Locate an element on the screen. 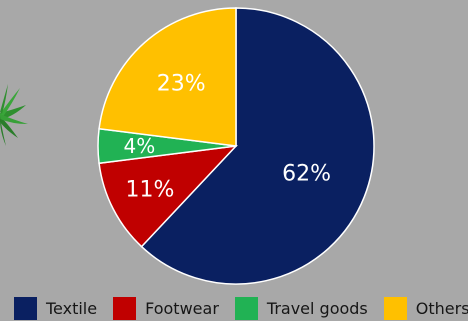 The height and width of the screenshot is (321, 468). palm-leaf-icon is located at coordinates (14, 115).